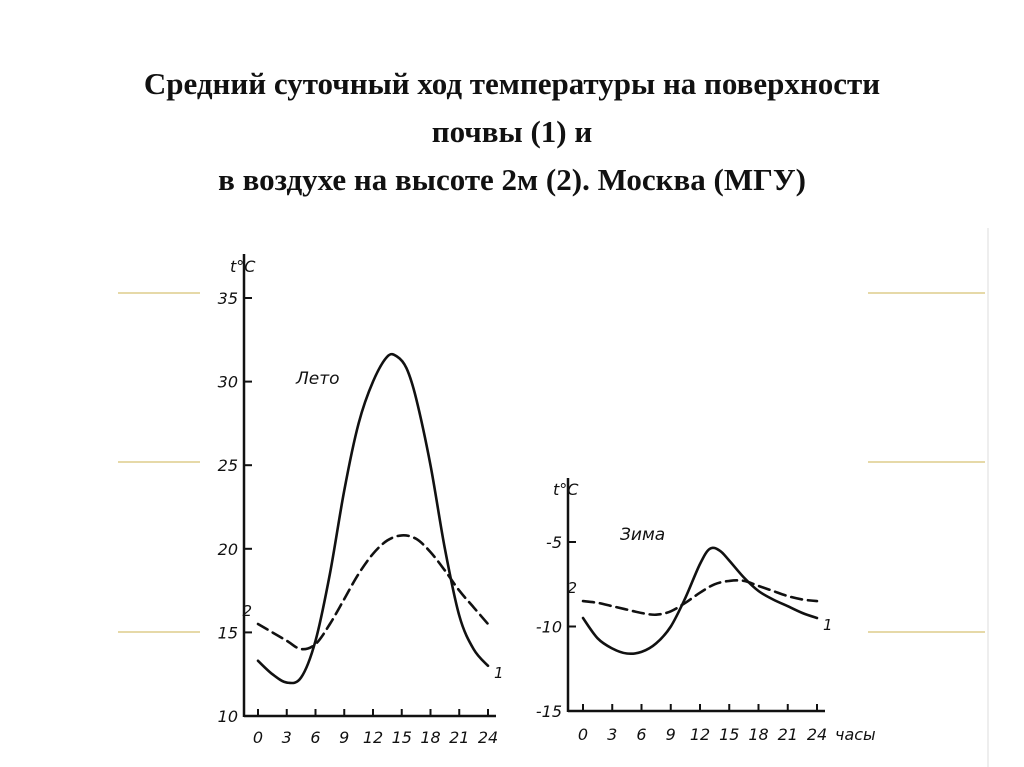 This screenshot has height=767, width=1024. Describe the element at coordinates (402, 737) in the screenshot. I see `summer-x-tick-label: 15` at that location.